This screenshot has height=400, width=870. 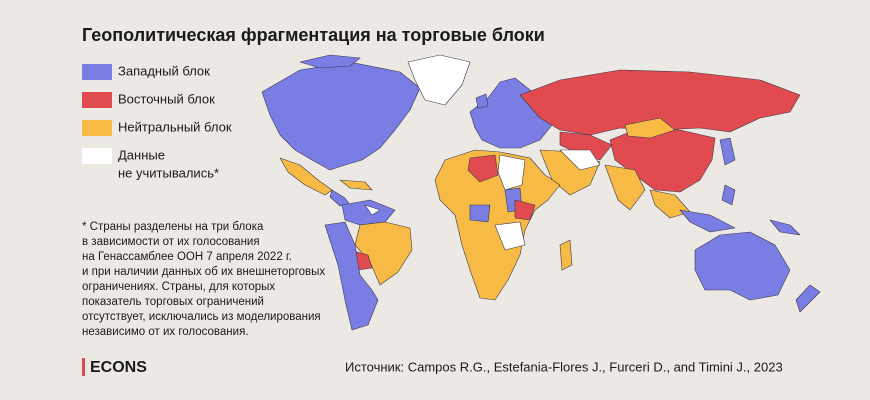 I want to click on footnote-line: * Страны разделены на три блока, so click(x=173, y=227).